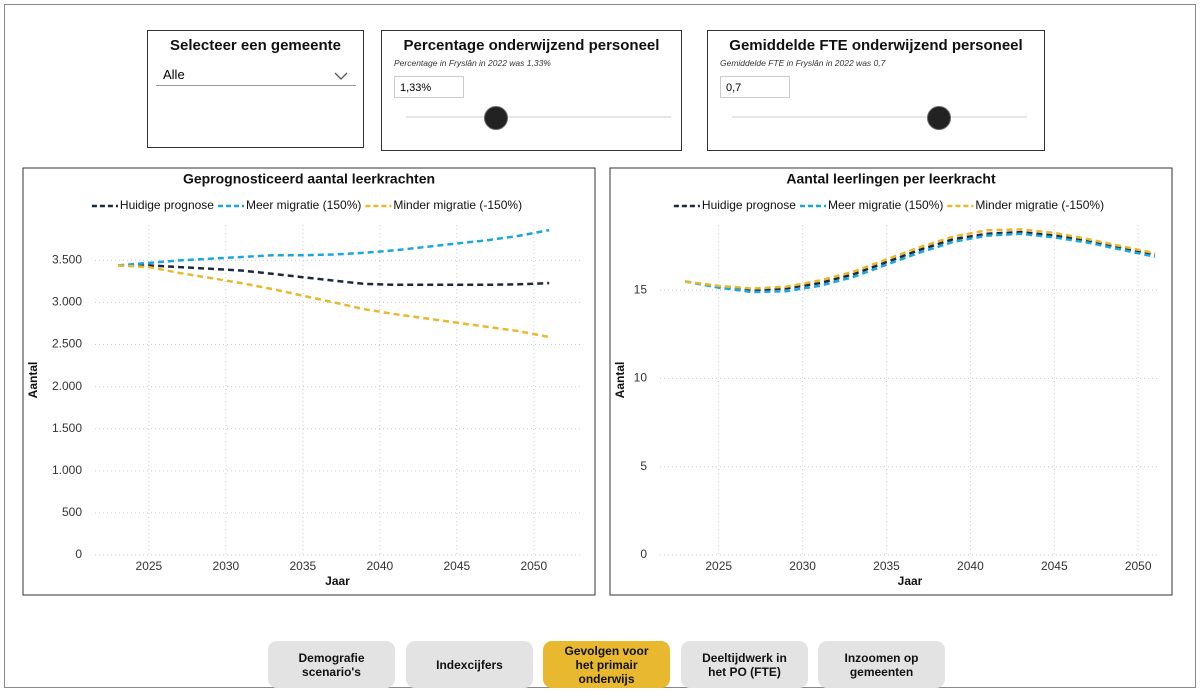  I want to click on nav-button: Gevolgen voor het primair onderwijs, so click(606, 664).